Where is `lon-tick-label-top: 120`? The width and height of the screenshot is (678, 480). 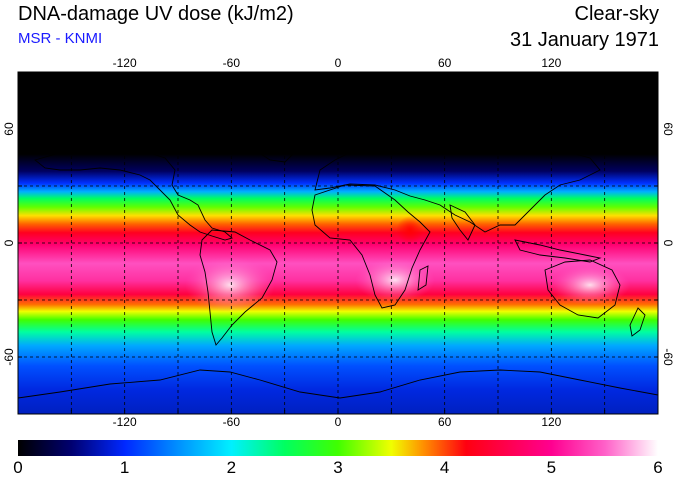 lon-tick-label-top: 120 is located at coordinates (551, 63).